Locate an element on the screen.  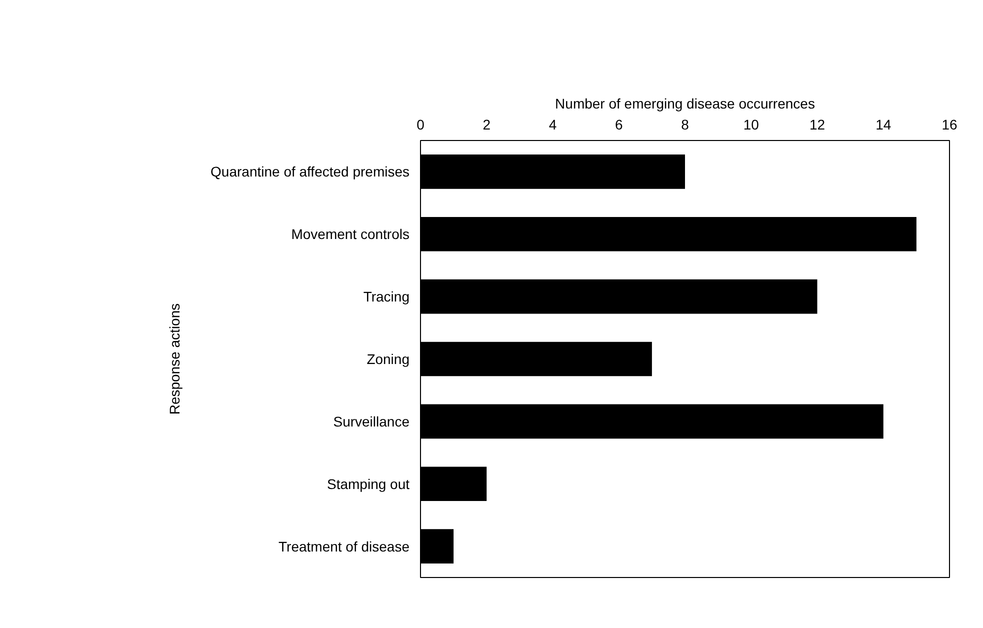
y-tick-label: Tracing is located at coordinates (386, 296).